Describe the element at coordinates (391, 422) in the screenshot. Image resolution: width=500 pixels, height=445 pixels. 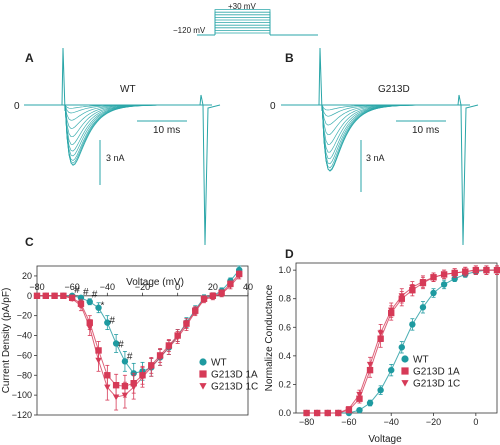
I see `x-tick-label: −40` at that location.